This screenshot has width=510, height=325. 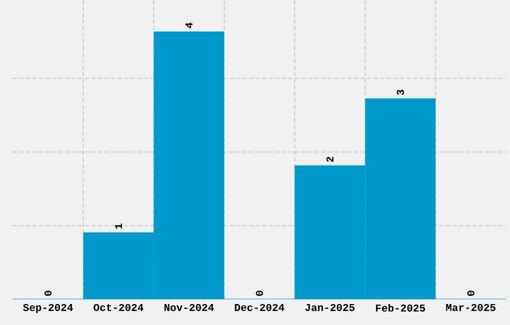 What do you see at coordinates (119, 308) in the screenshot?
I see `x-tick-label: Oct-2024` at bounding box center [119, 308].